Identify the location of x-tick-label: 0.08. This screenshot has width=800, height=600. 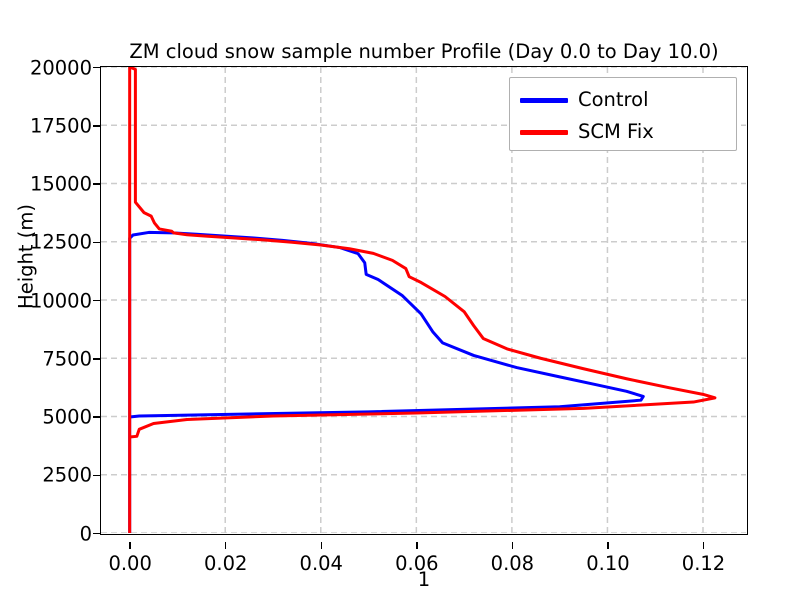
(512, 563).